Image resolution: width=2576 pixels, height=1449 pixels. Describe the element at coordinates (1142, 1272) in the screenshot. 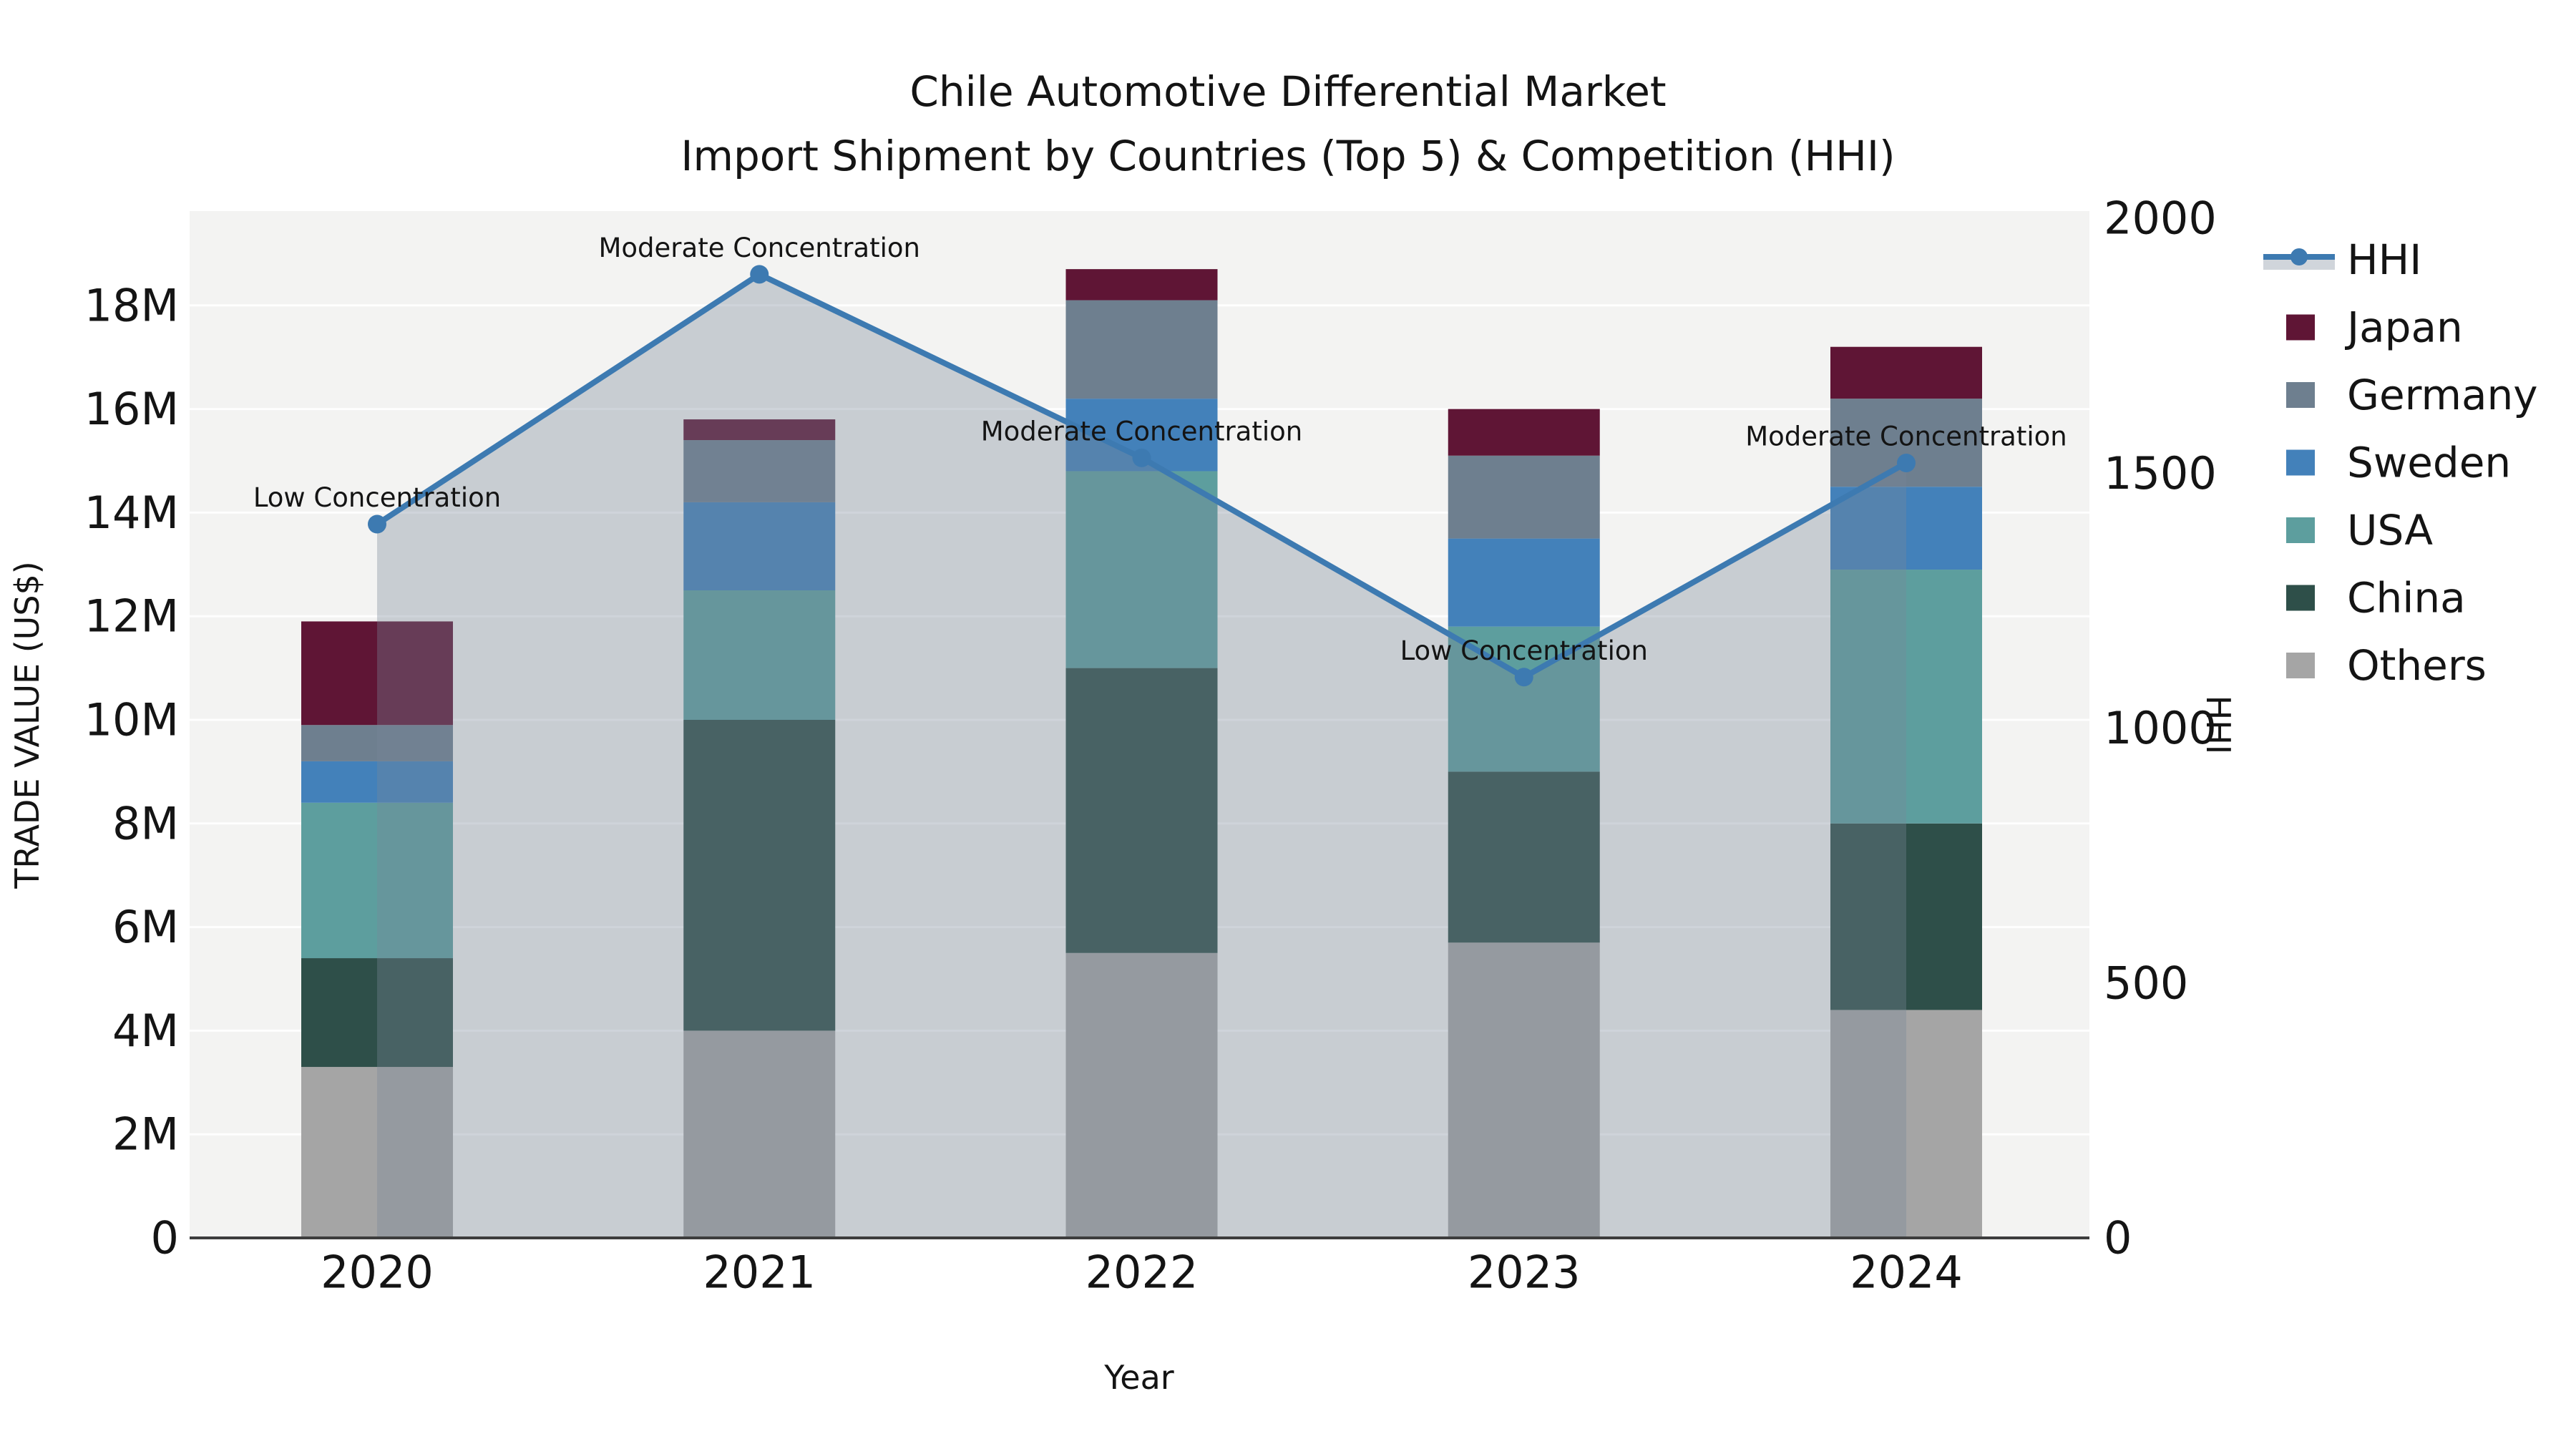

I see `x-tick-2022: 2022` at that location.